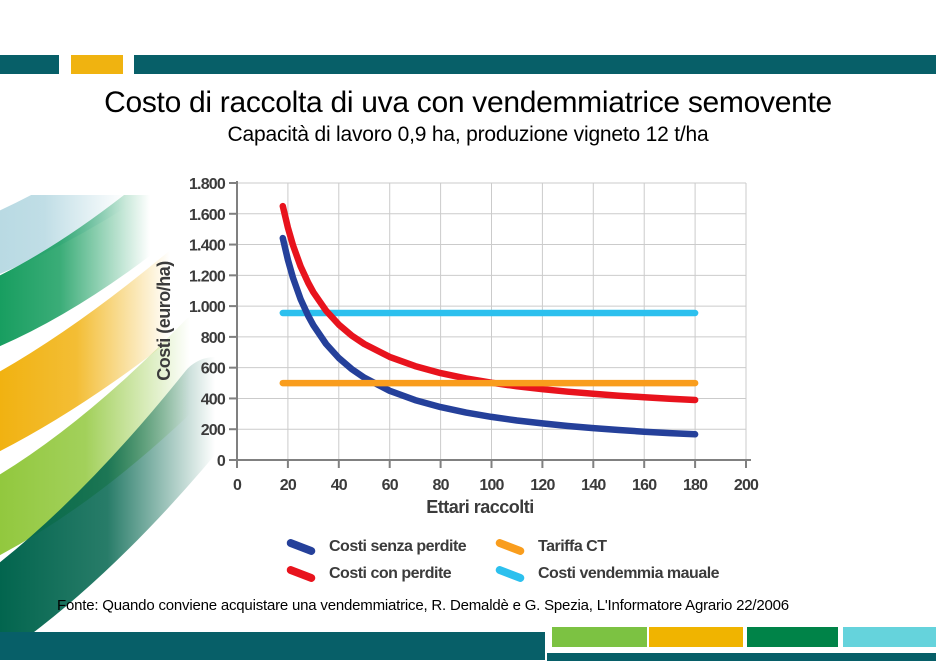 This screenshot has height=665, width=936. Describe the element at coordinates (889, 637) in the screenshot. I see `bottom-block-cyan` at that location.